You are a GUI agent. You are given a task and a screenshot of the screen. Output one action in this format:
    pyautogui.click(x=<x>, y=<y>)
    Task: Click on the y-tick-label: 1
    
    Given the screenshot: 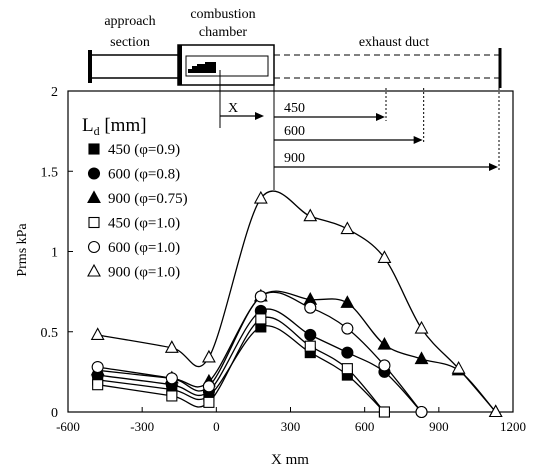 What is the action you would take?
    pyautogui.click(x=54, y=253)
    